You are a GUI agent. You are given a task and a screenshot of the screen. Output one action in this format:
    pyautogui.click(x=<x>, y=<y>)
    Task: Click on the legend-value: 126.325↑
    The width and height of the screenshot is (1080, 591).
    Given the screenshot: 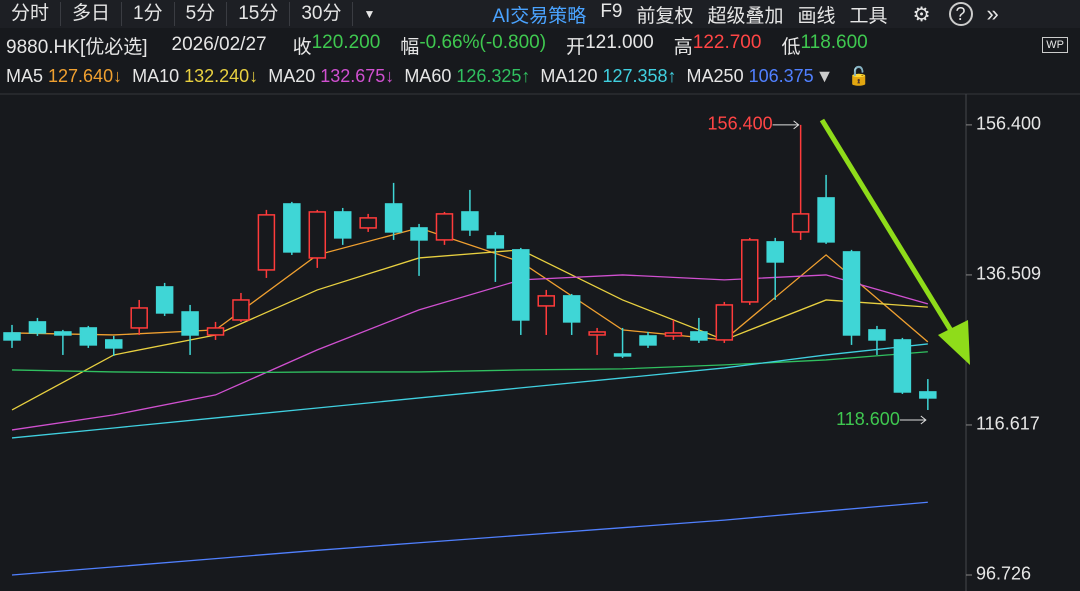 What is the action you would take?
    pyautogui.click(x=493, y=75)
    